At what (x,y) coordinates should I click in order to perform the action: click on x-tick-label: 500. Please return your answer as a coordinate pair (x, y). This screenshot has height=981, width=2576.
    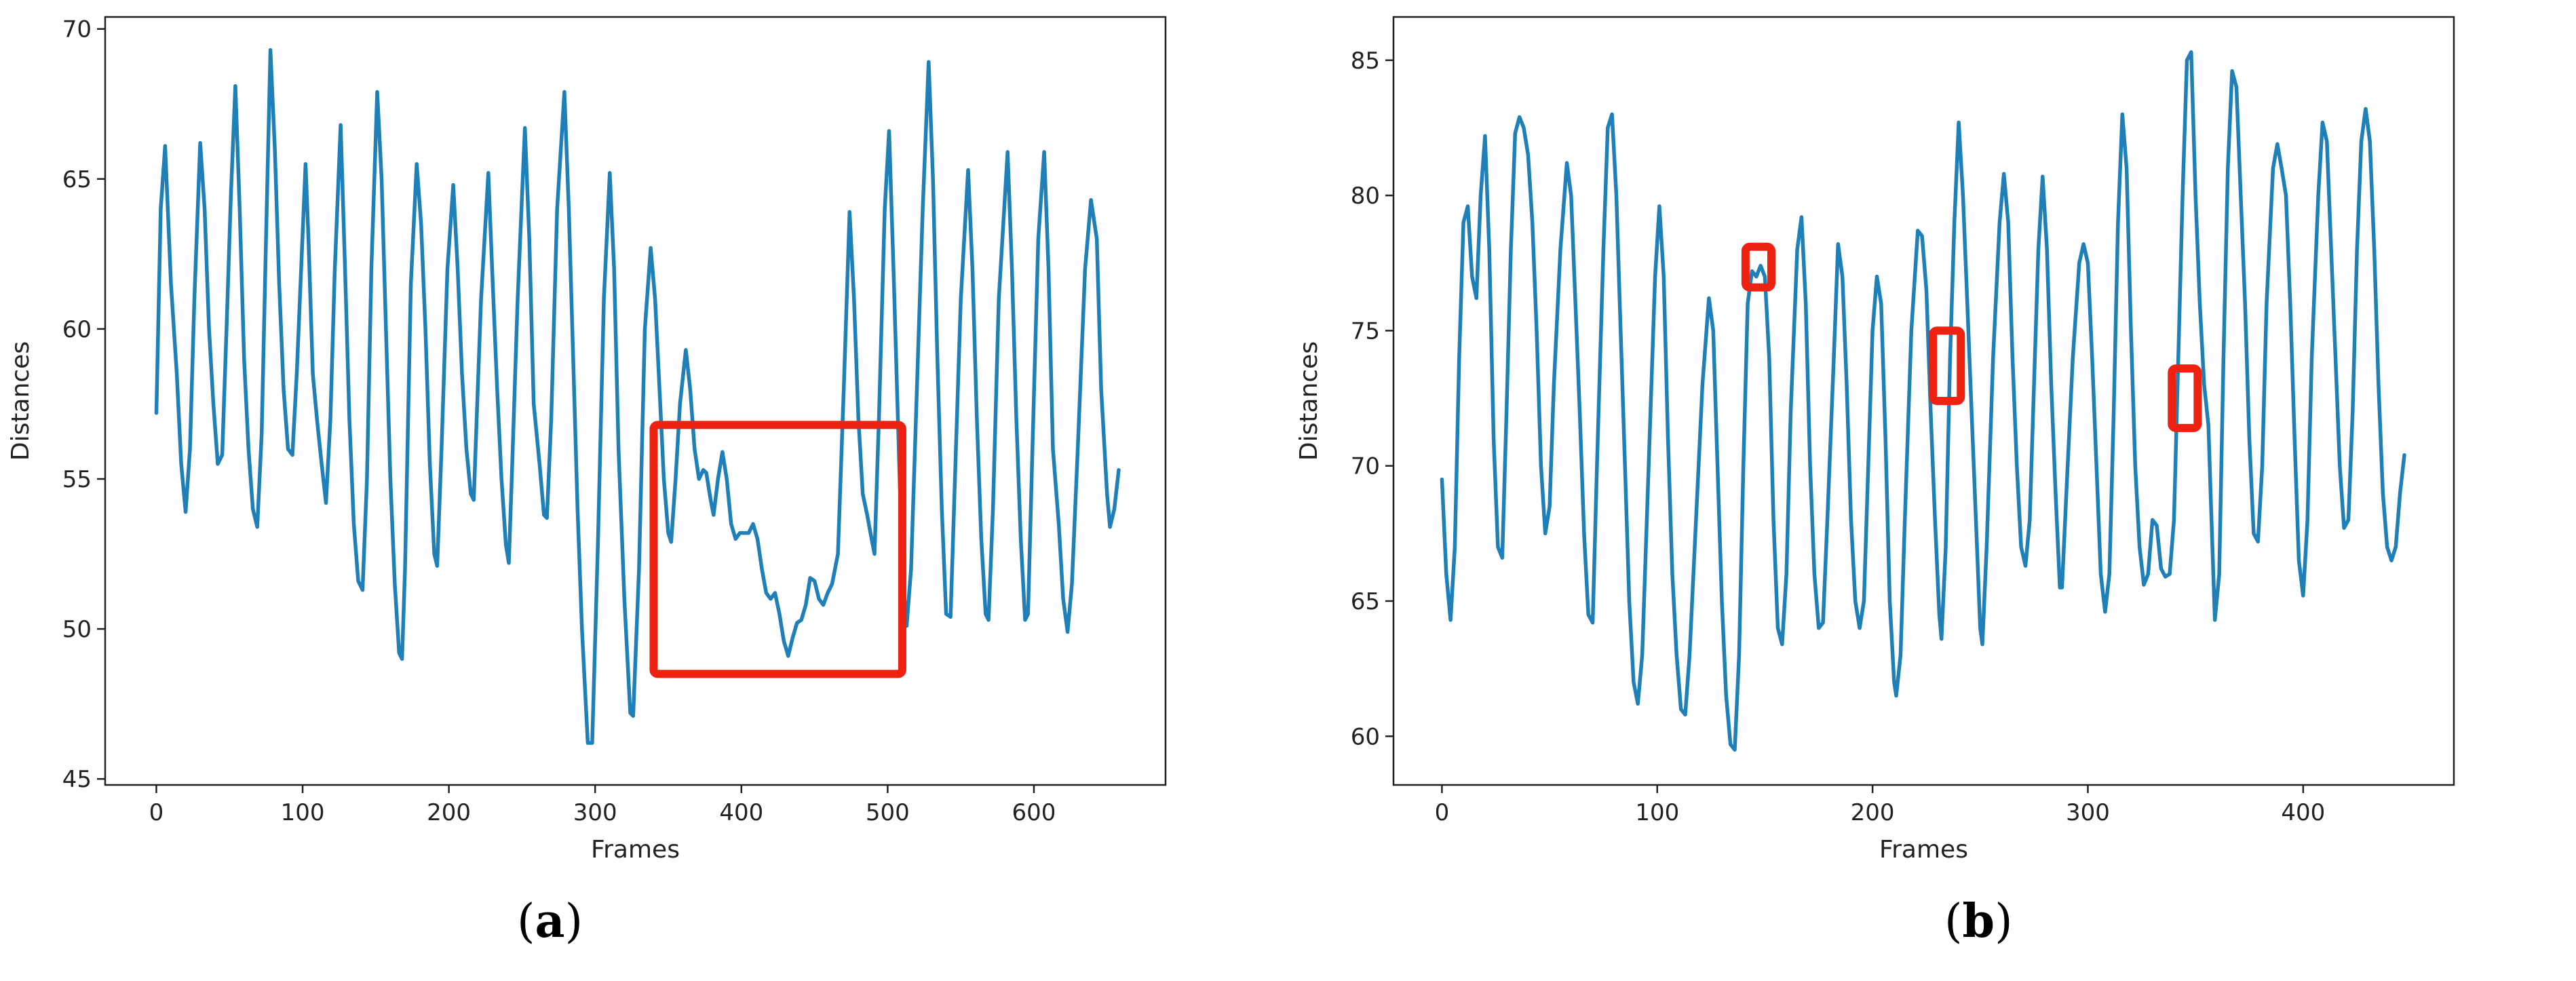
    Looking at the image, I should click on (888, 812).